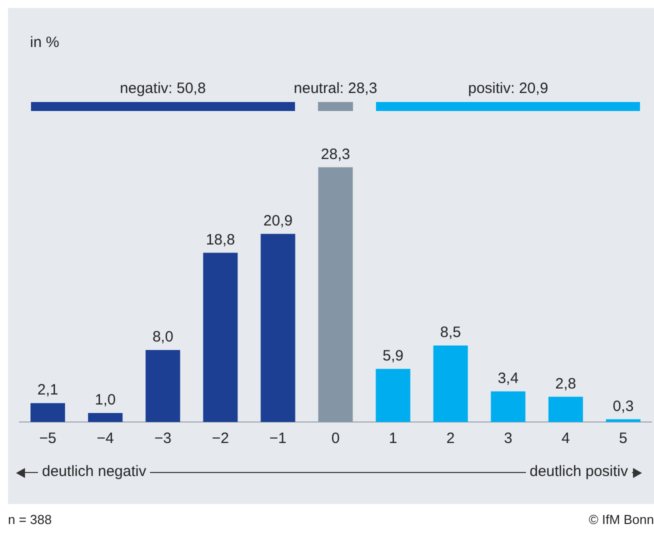 The image size is (654, 536). What do you see at coordinates (220, 439) in the screenshot?
I see `x-tick-label: −2` at bounding box center [220, 439].